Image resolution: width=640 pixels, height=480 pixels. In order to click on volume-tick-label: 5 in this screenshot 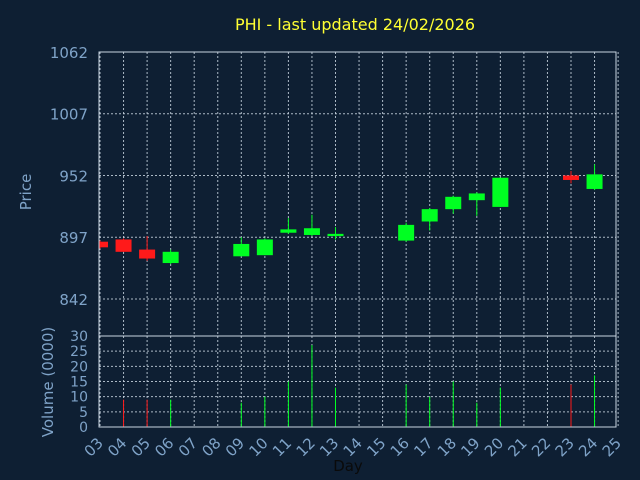, I will do `click(83, 413)`.